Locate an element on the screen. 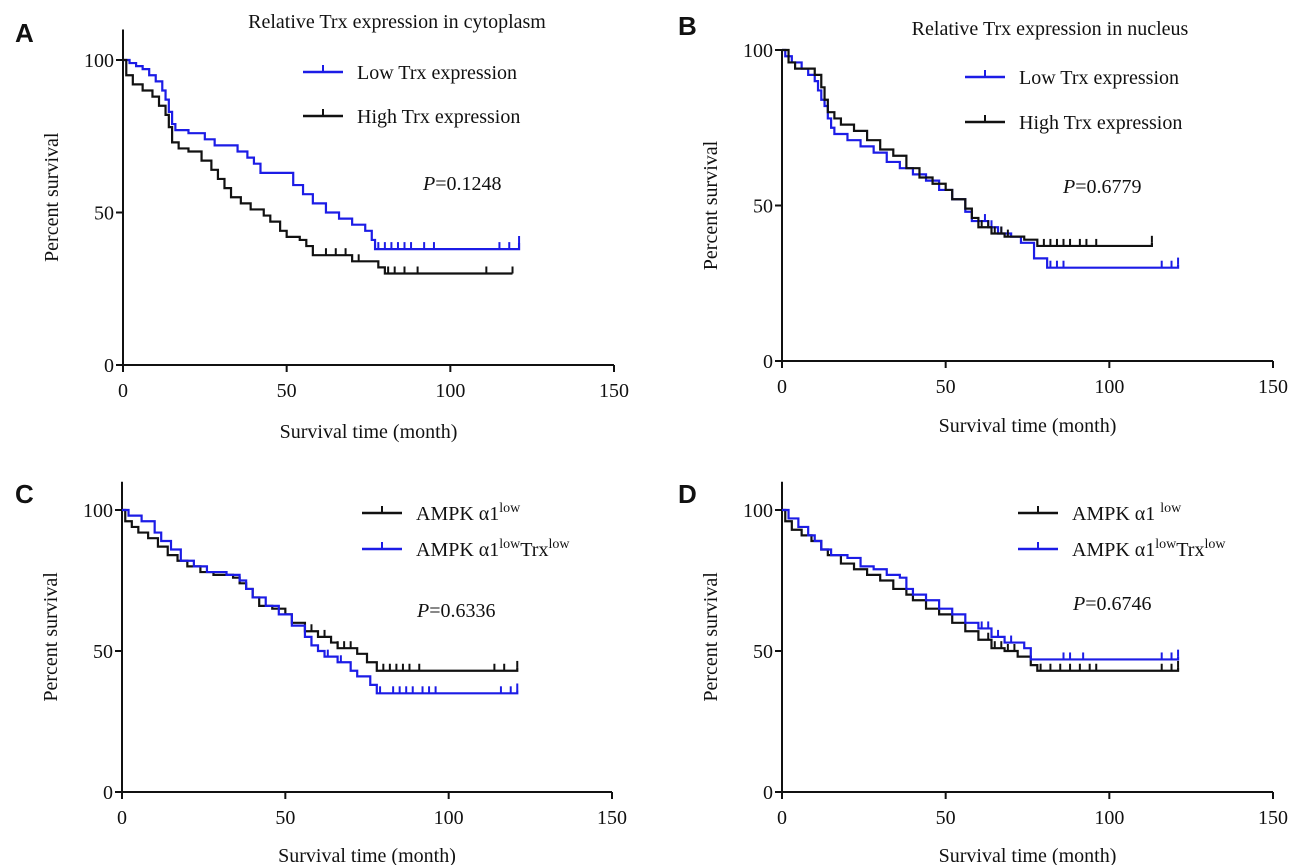 The width and height of the screenshot is (1300, 865). p-value: P=0.1248 is located at coordinates (462, 184).